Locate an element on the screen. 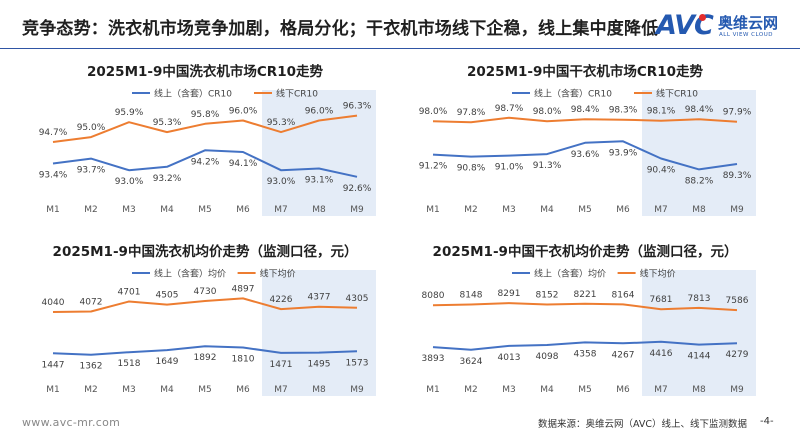 The image size is (800, 444). data-label: 93.0% is located at coordinates (281, 182).